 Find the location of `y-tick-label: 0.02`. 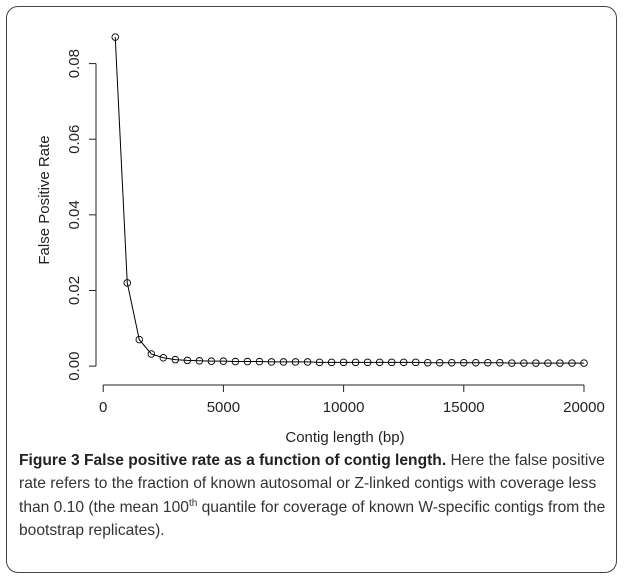

y-tick-label: 0.02 is located at coordinates (74, 290).